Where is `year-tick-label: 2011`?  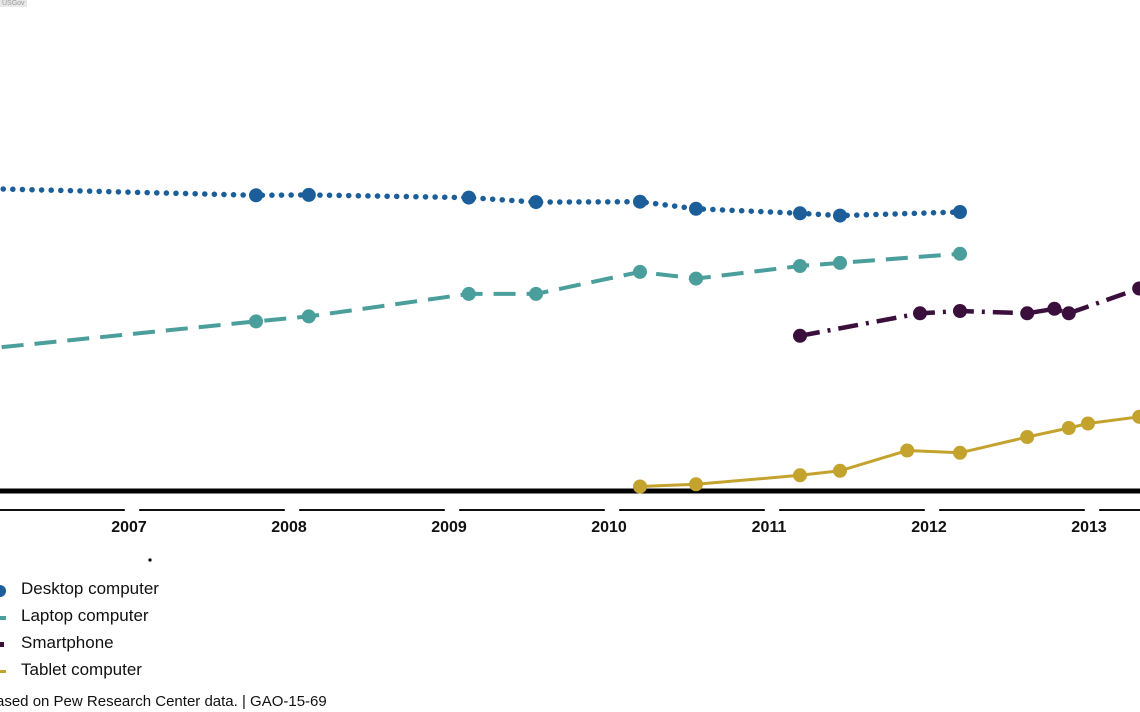
year-tick-label: 2011 is located at coordinates (769, 527).